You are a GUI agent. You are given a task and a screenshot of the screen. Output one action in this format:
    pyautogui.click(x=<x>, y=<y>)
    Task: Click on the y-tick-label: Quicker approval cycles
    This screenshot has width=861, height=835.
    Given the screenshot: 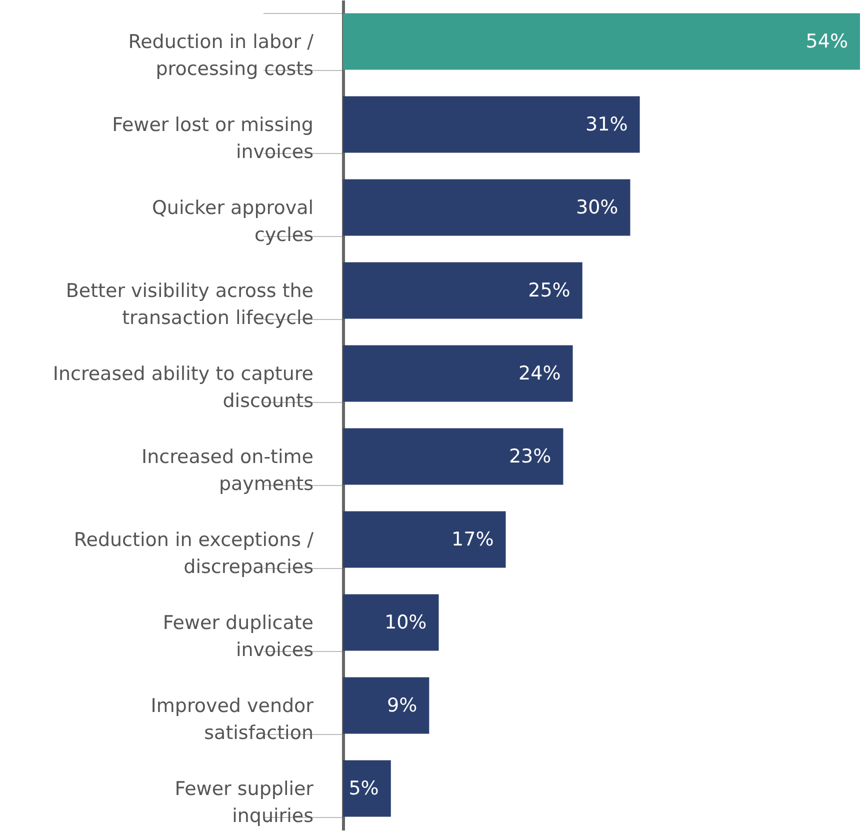 What is the action you would take?
    pyautogui.click(x=233, y=221)
    